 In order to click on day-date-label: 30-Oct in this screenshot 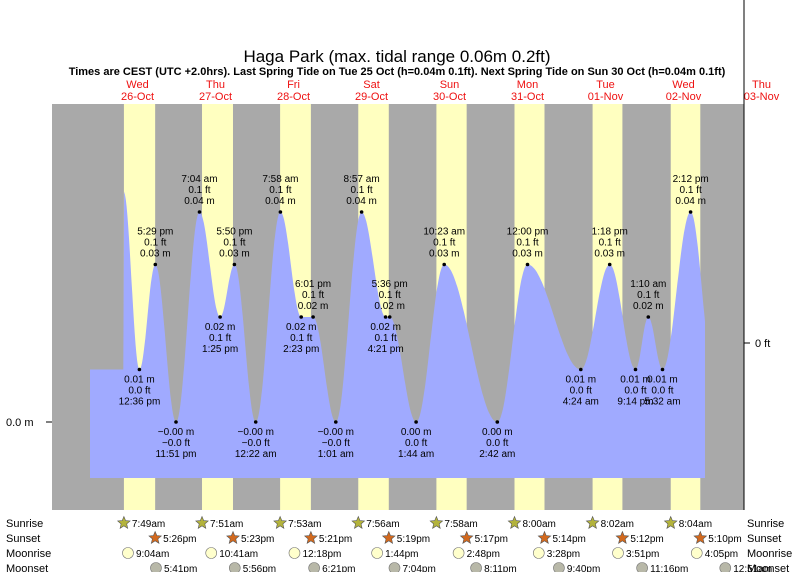, I will do `click(449, 97)`.